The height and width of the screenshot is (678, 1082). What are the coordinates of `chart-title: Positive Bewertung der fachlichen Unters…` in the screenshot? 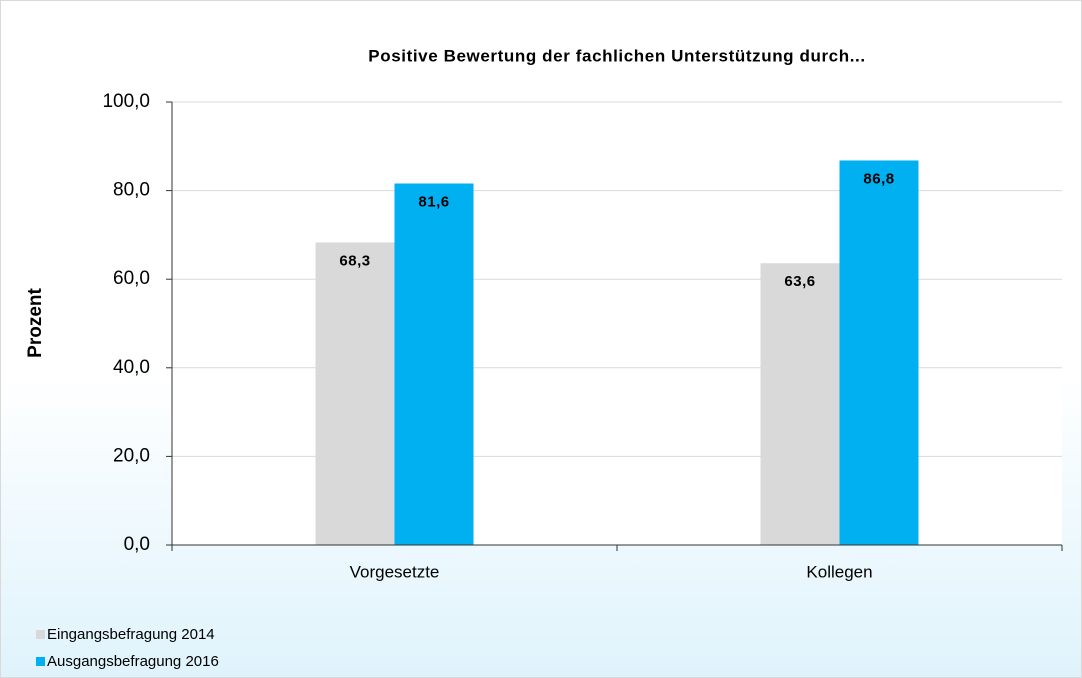 It's located at (616, 55).